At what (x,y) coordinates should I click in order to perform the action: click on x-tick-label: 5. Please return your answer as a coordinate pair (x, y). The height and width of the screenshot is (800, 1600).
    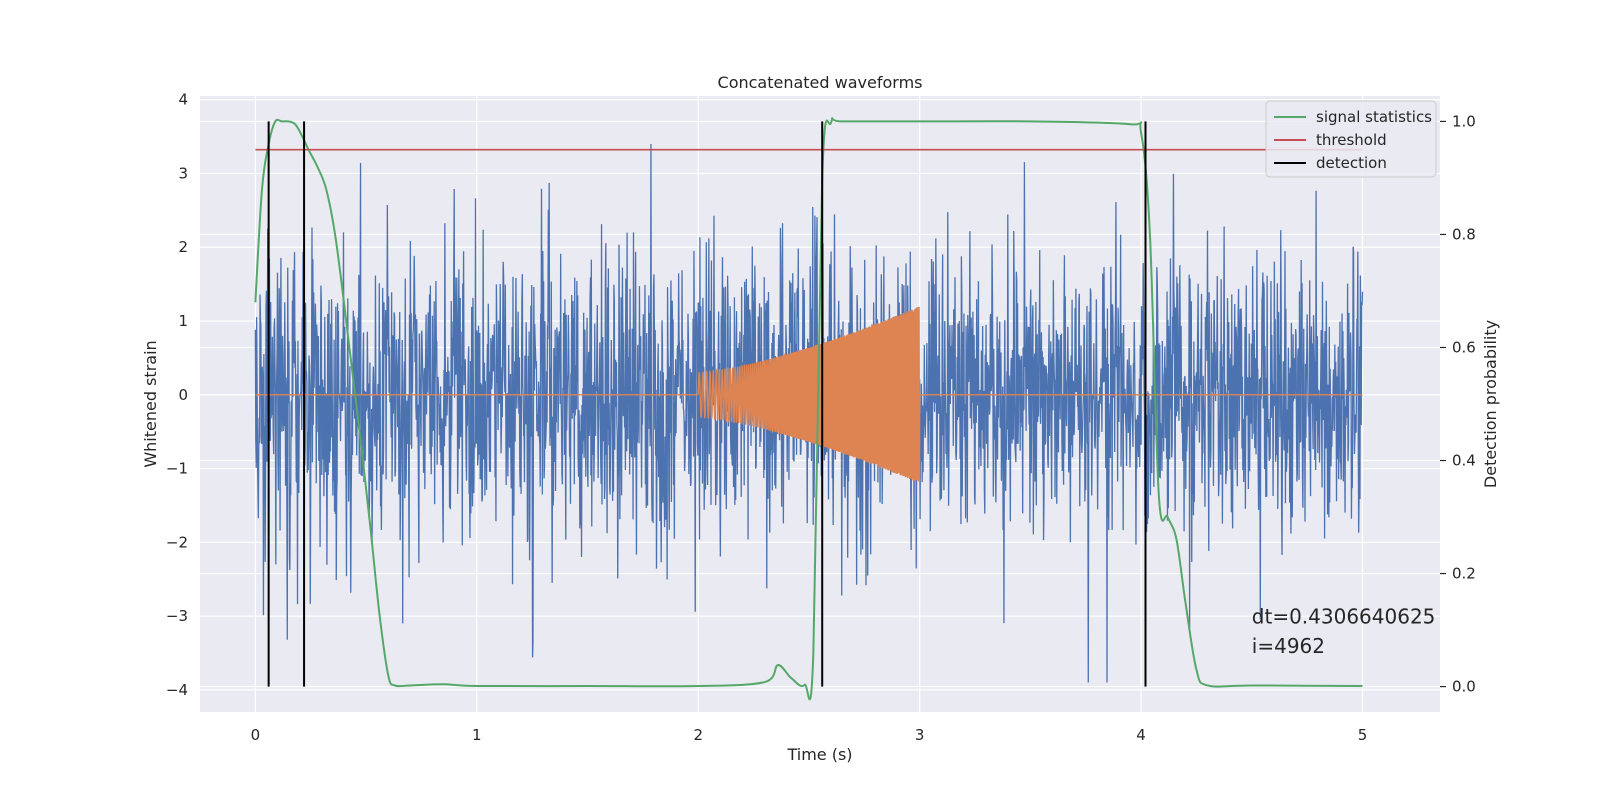
    Looking at the image, I should click on (1363, 735).